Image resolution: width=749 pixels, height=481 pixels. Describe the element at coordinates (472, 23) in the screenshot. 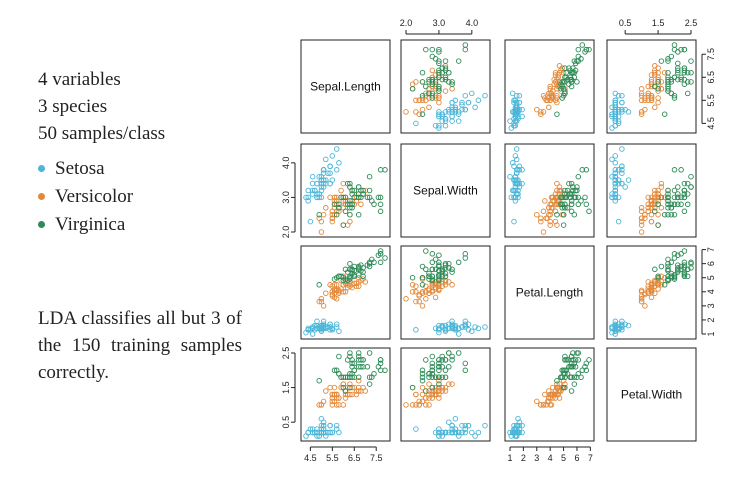

I see `tick-label-sepal-width-x-2: 4.0` at that location.